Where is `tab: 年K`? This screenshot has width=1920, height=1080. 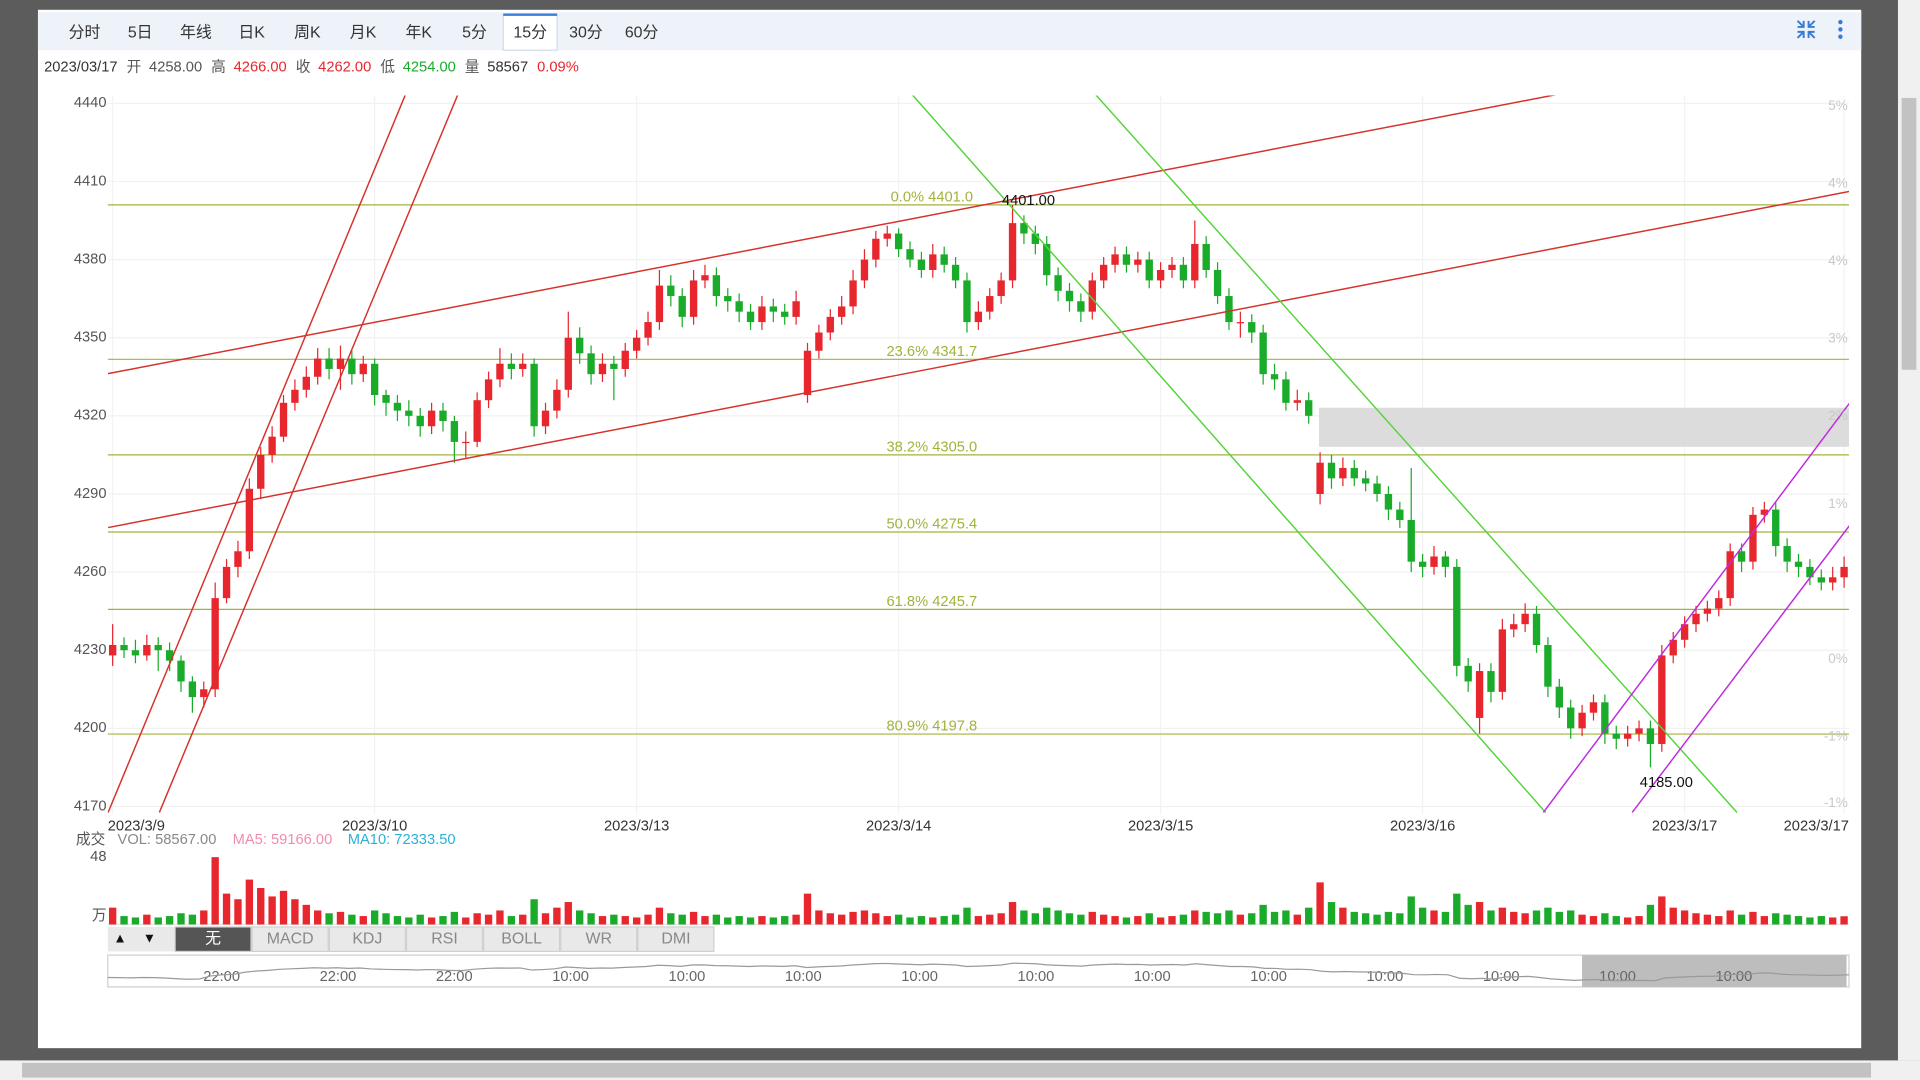 tab: 年K is located at coordinates (419, 32).